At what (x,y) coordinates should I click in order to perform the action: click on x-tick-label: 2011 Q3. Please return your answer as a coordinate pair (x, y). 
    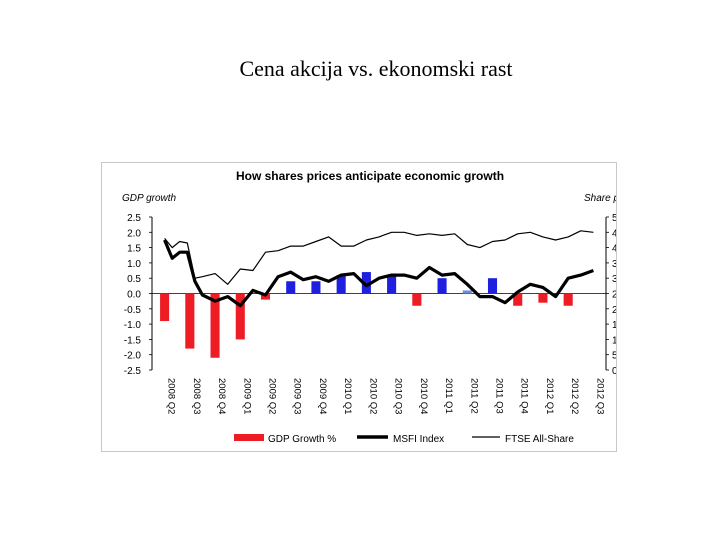
    Looking at the image, I should click on (499, 396).